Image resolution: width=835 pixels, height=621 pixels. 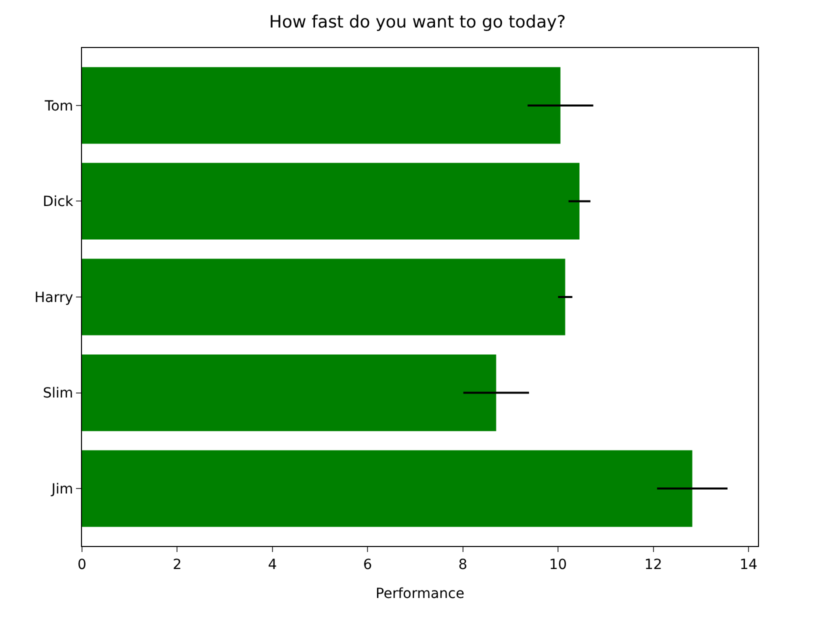 What do you see at coordinates (177, 564) in the screenshot?
I see `x-tick-label: 2` at bounding box center [177, 564].